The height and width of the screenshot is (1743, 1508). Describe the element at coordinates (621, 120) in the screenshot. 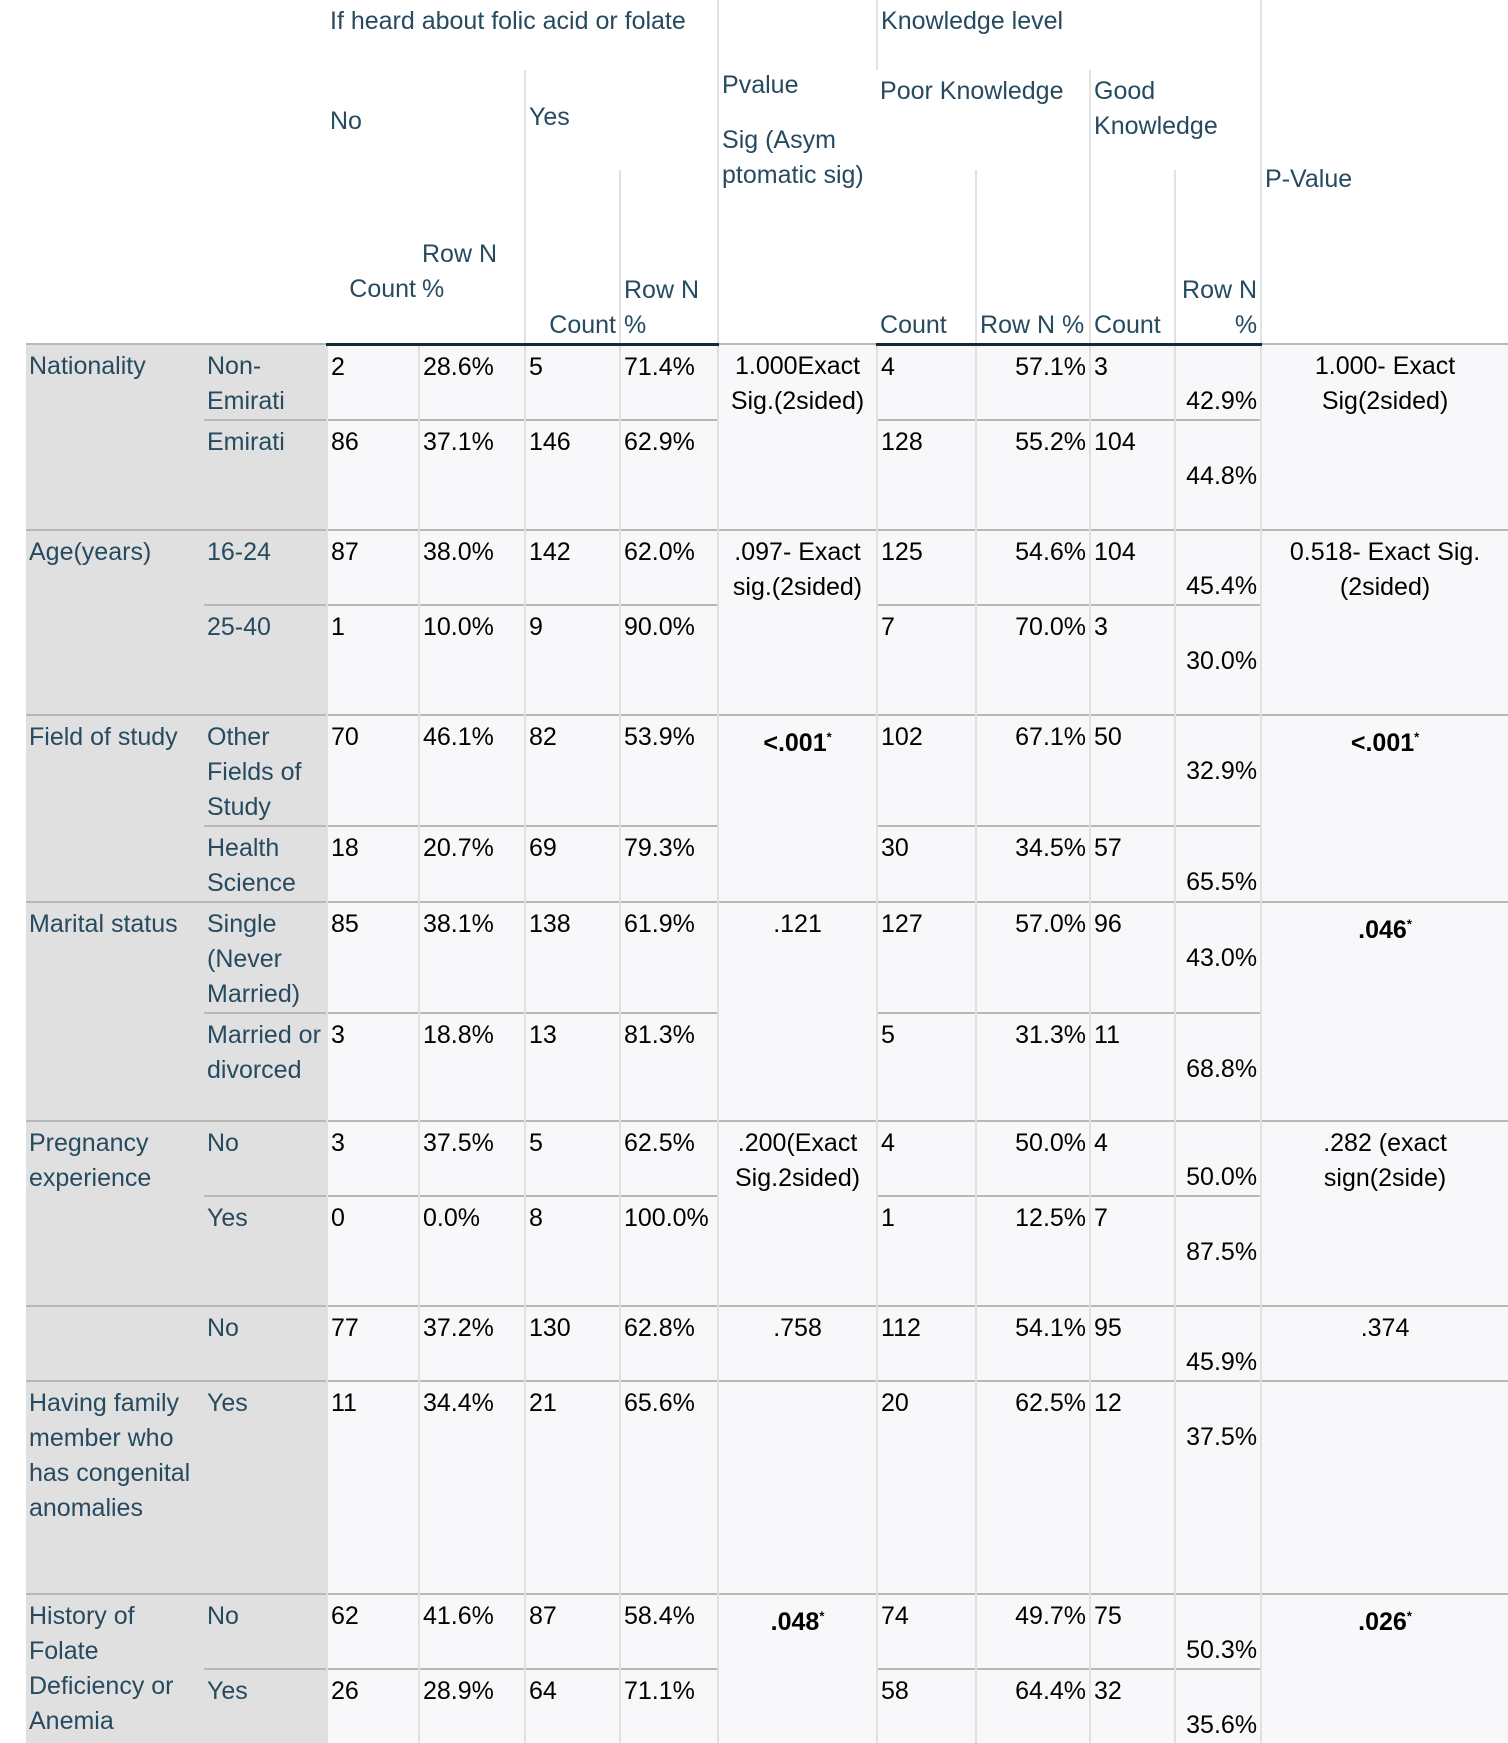

I see `yes-header: Yes` at that location.